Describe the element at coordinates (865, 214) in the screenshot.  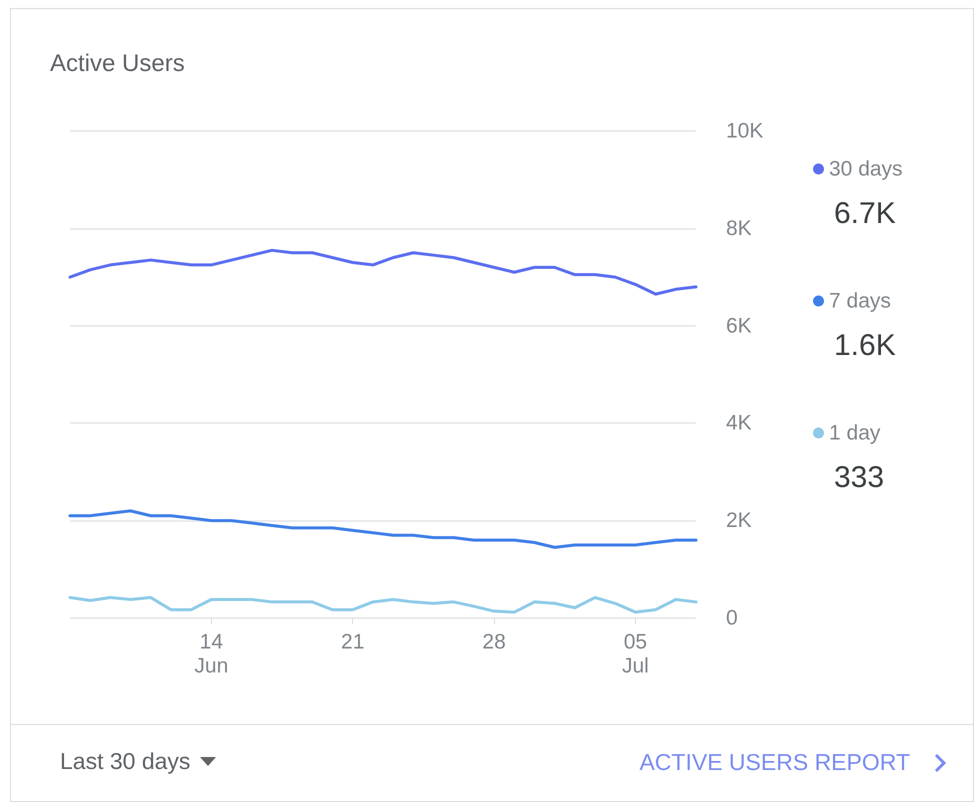
I see `text: 6.7K` at that location.